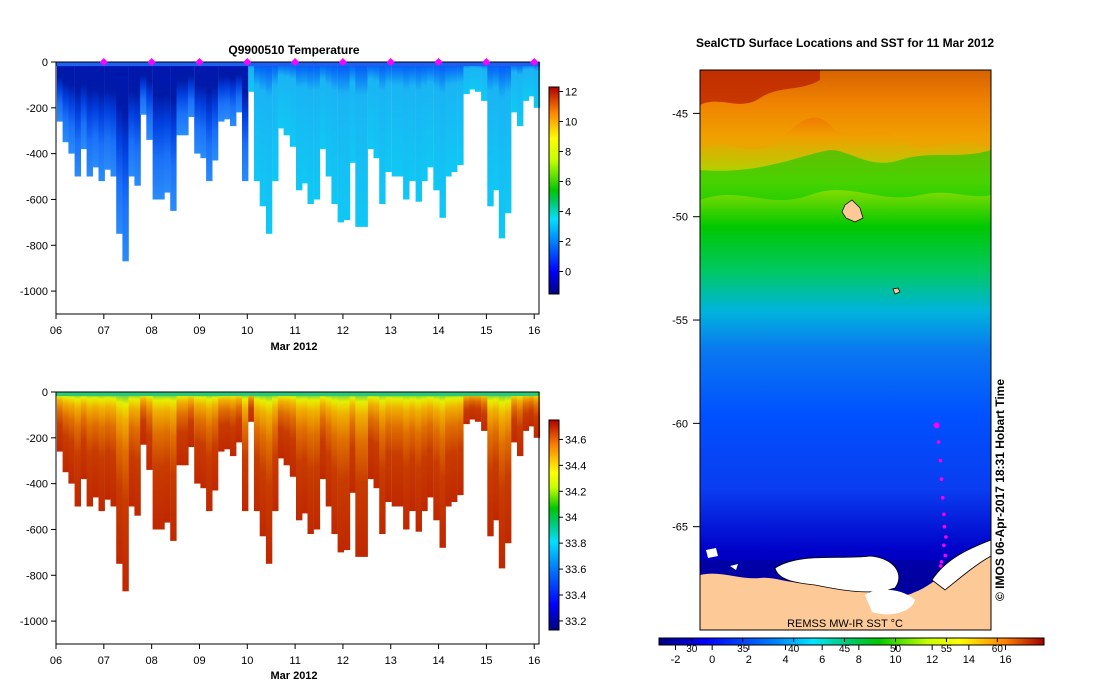 This screenshot has width=1099, height=700. What do you see at coordinates (293, 676) in the screenshot?
I see `salinity-xlabel: Mar 2012` at bounding box center [293, 676].